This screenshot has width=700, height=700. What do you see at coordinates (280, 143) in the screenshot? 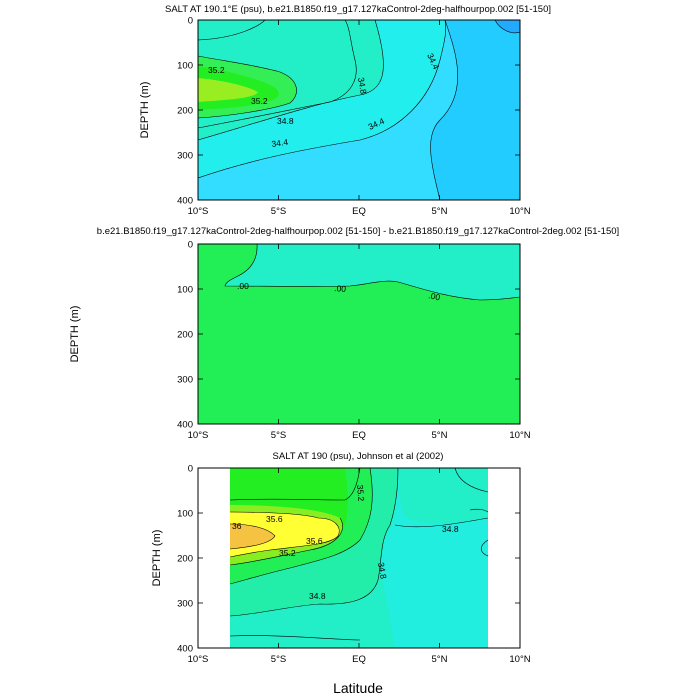
I see `panel-1-contour-label: 34.4` at bounding box center [280, 143].